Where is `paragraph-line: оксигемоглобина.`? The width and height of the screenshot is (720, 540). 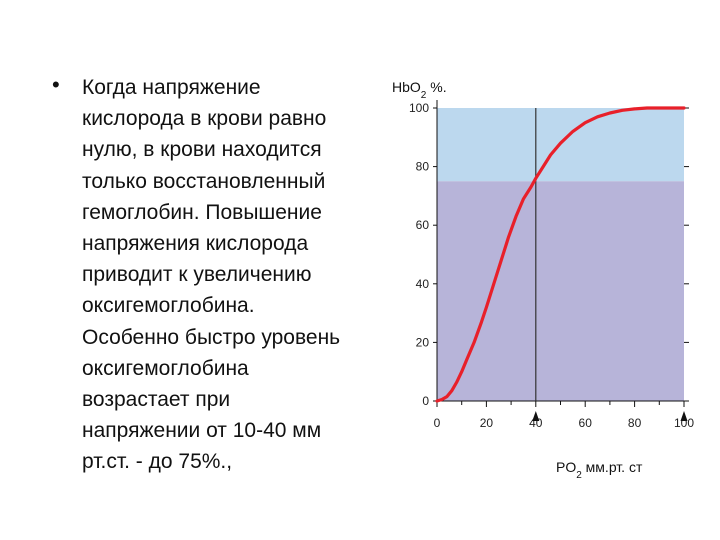 paragraph-line: оксигемоглобина. is located at coordinates (168, 306).